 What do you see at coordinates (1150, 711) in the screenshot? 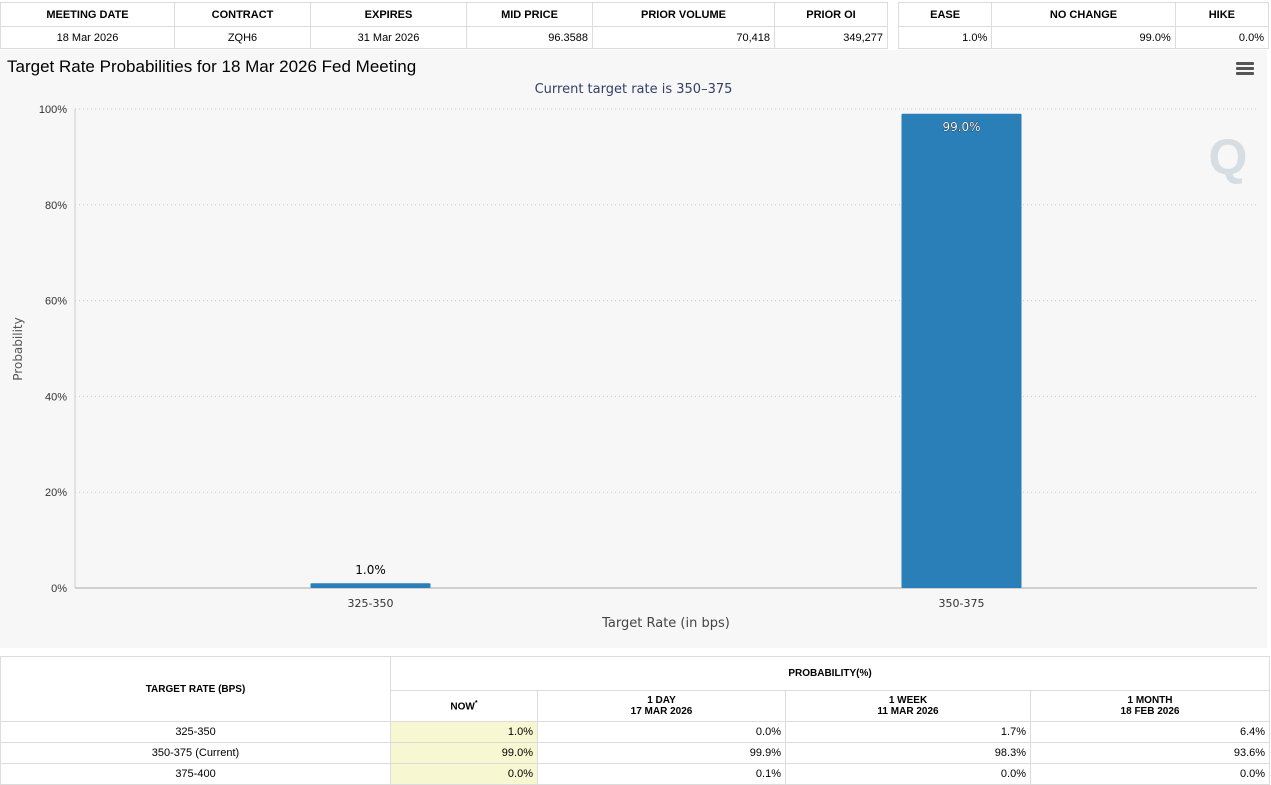
I see `prob-header-1month-date: 18 FEB 2026` at bounding box center [1150, 711].